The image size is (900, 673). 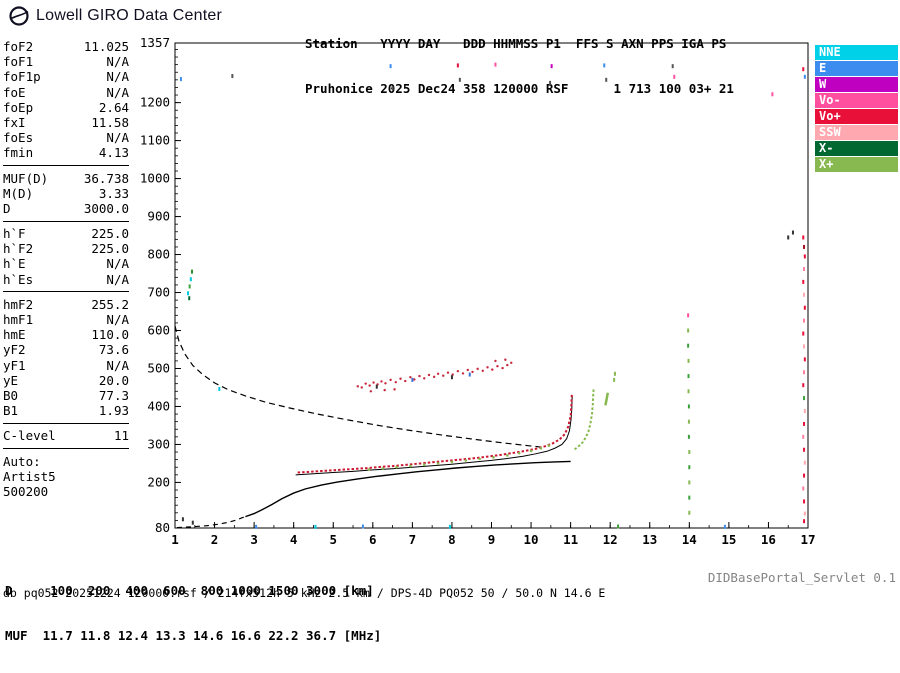 What do you see at coordinates (66, 304) in the screenshot?
I see `param-hmf2: hmF2 255.2` at bounding box center [66, 304].